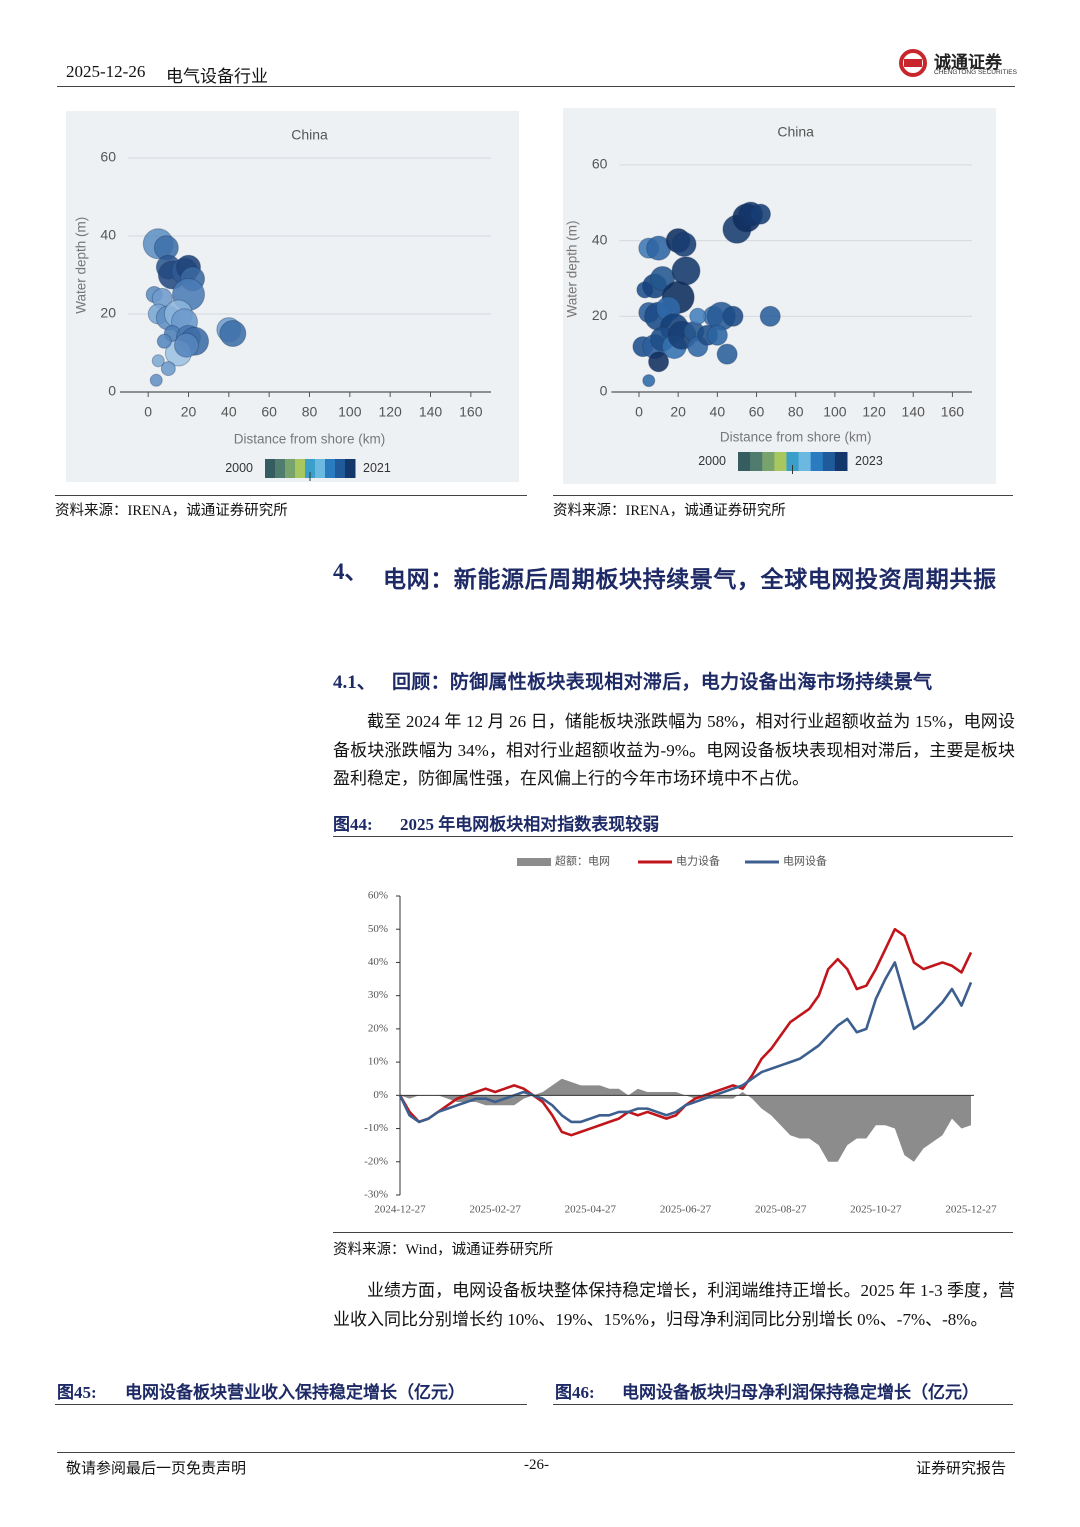 The height and width of the screenshot is (1527, 1080). I want to click on x-tick-label: 2025-06-27, so click(686, 1210).